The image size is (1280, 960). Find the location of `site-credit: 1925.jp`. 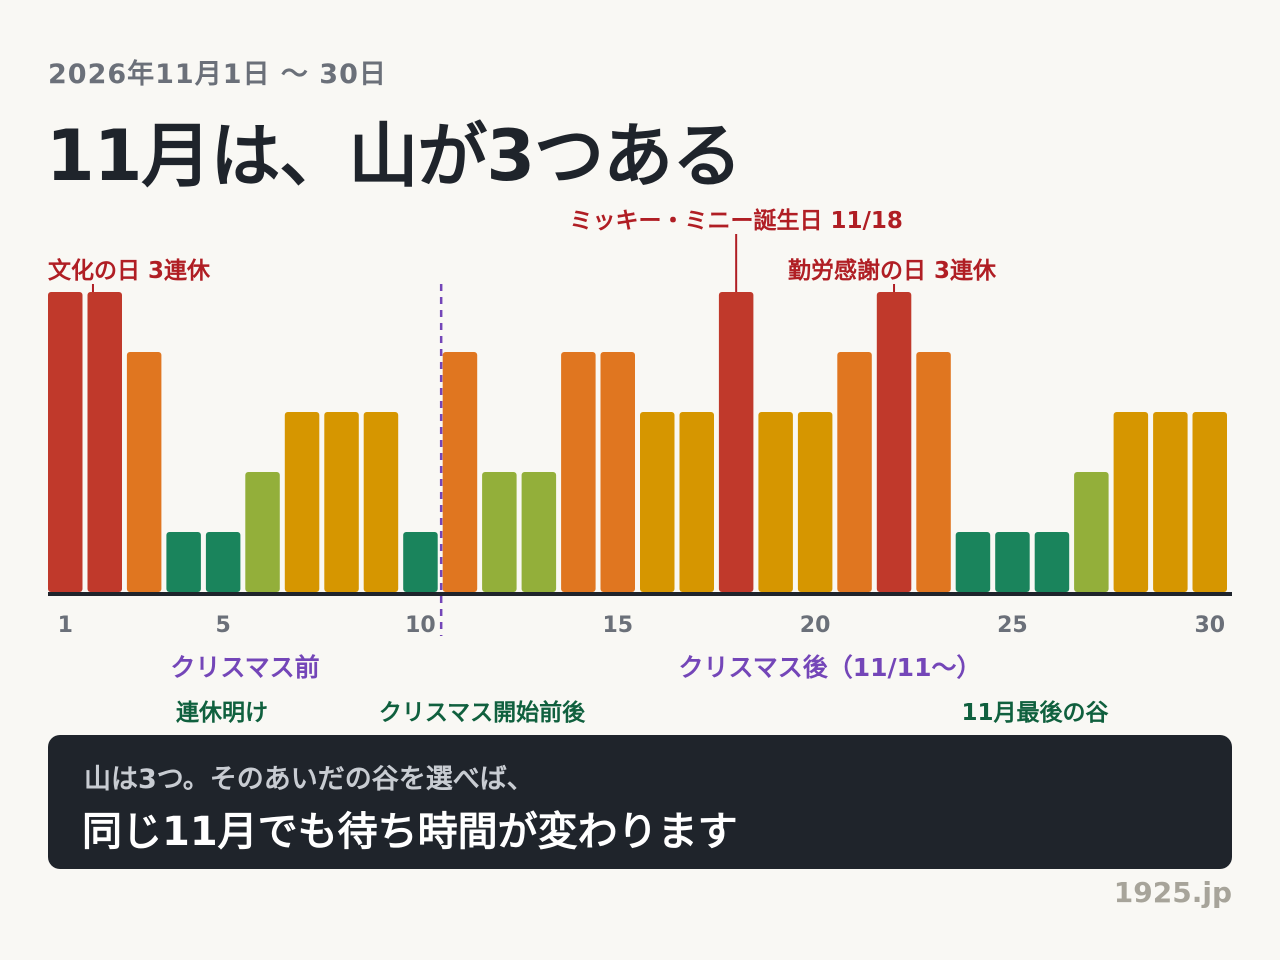

site-credit: 1925.jp is located at coordinates (1172, 892).